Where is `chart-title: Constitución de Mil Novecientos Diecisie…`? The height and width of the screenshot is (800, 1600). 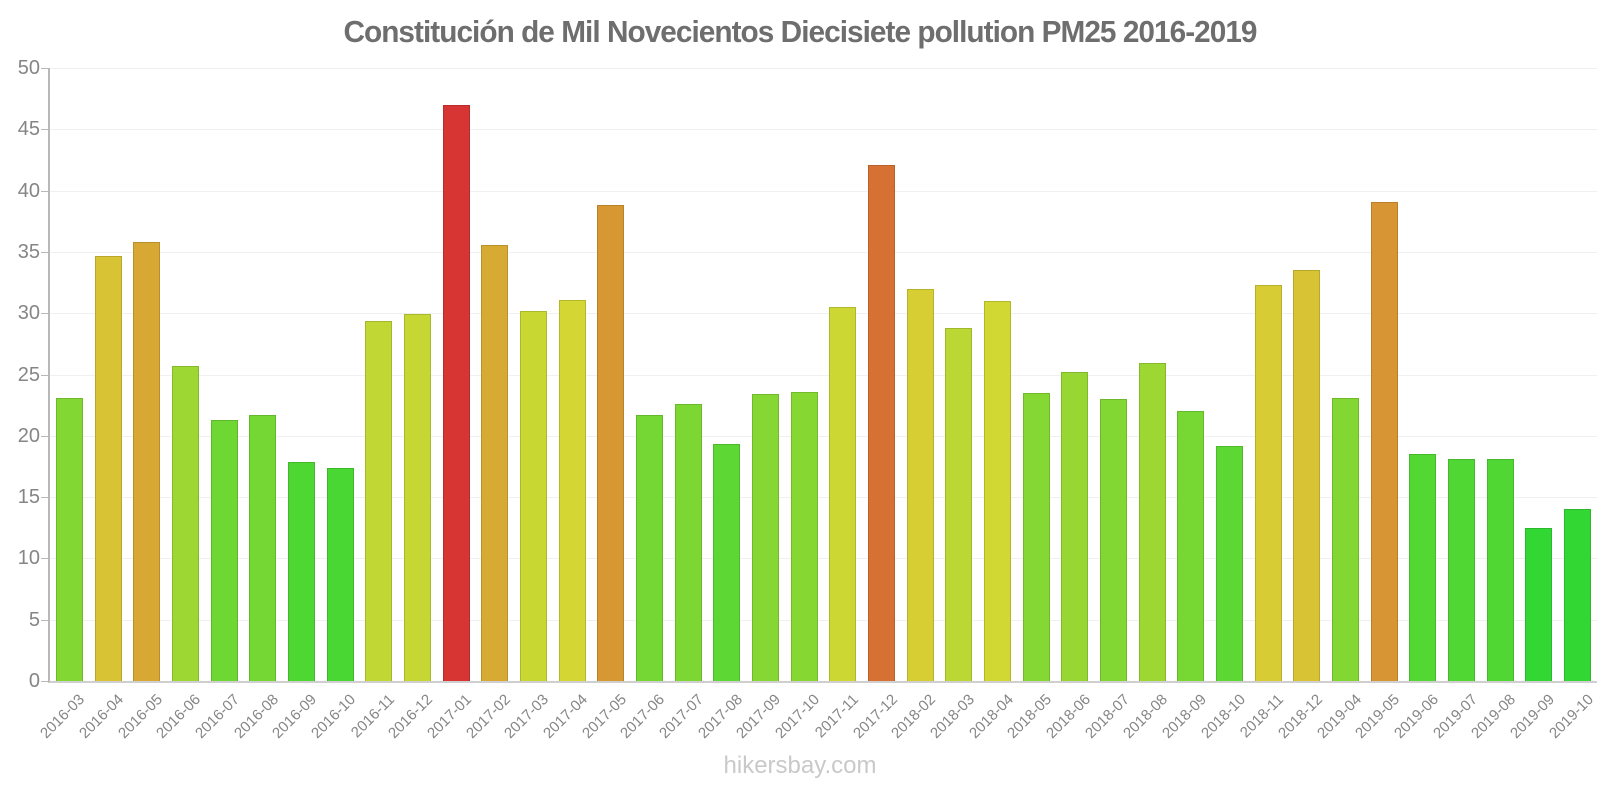 chart-title: Constitución de Mil Novecientos Diecisie… is located at coordinates (800, 31).